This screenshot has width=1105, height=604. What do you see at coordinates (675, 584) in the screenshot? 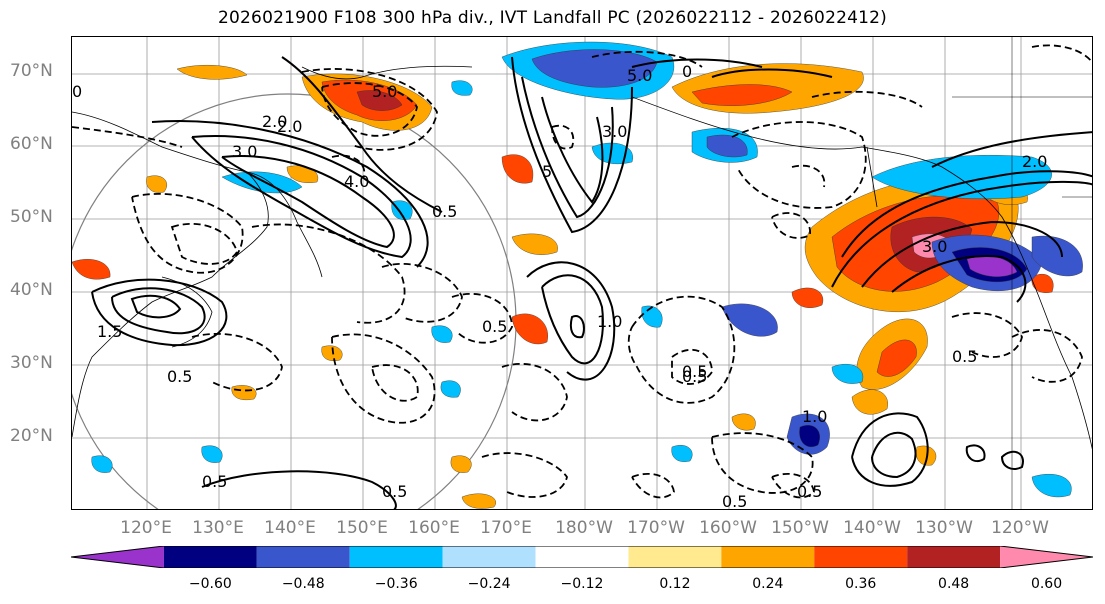
I see `colorbar-tick-label: 0.12` at bounding box center [675, 584].